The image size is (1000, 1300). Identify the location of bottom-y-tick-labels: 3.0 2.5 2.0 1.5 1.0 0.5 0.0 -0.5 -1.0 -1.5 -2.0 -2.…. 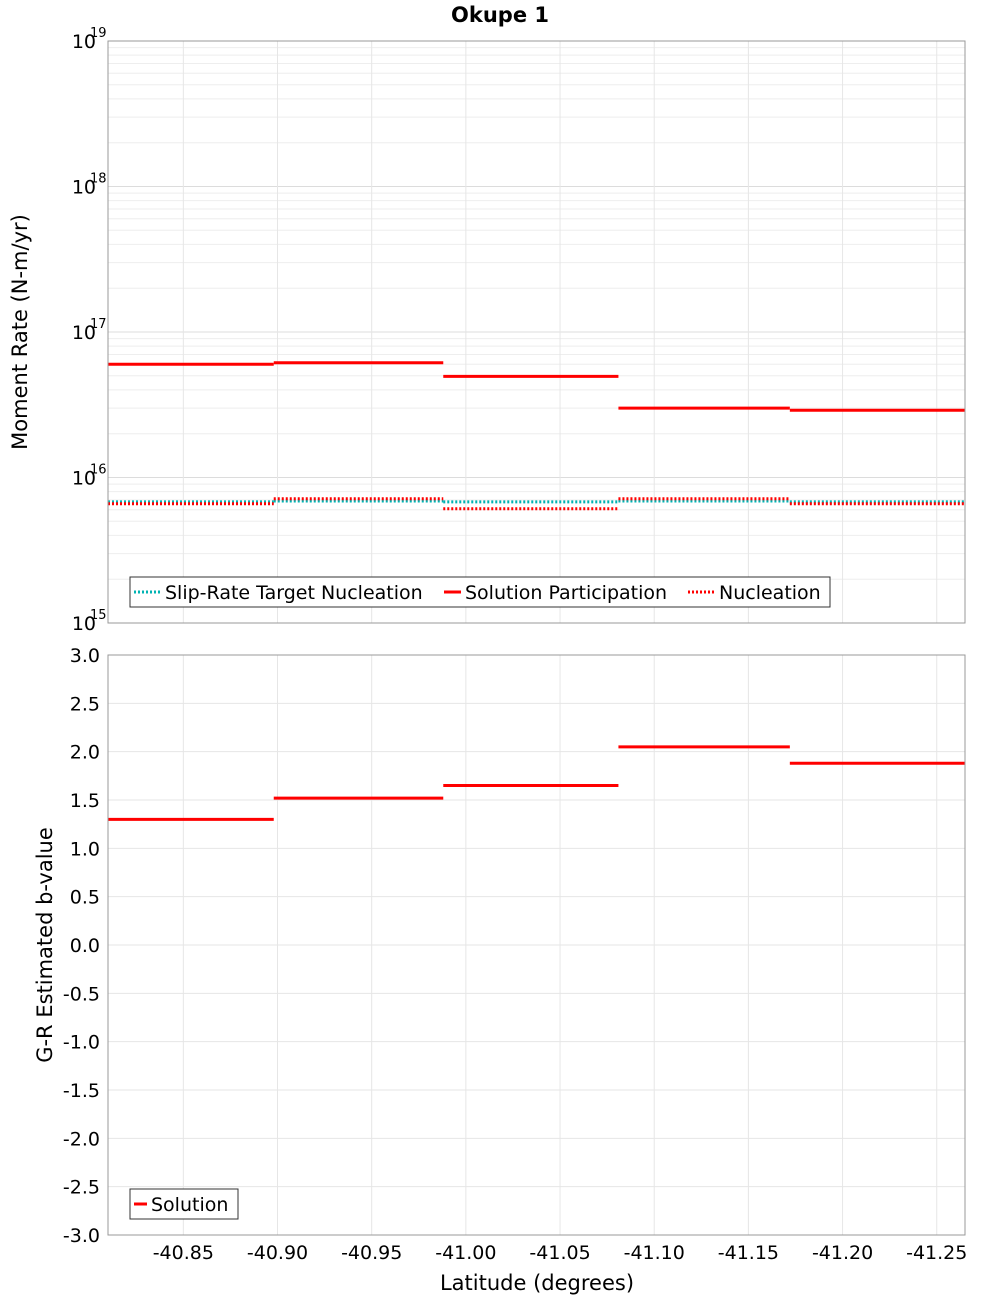
(81, 946).